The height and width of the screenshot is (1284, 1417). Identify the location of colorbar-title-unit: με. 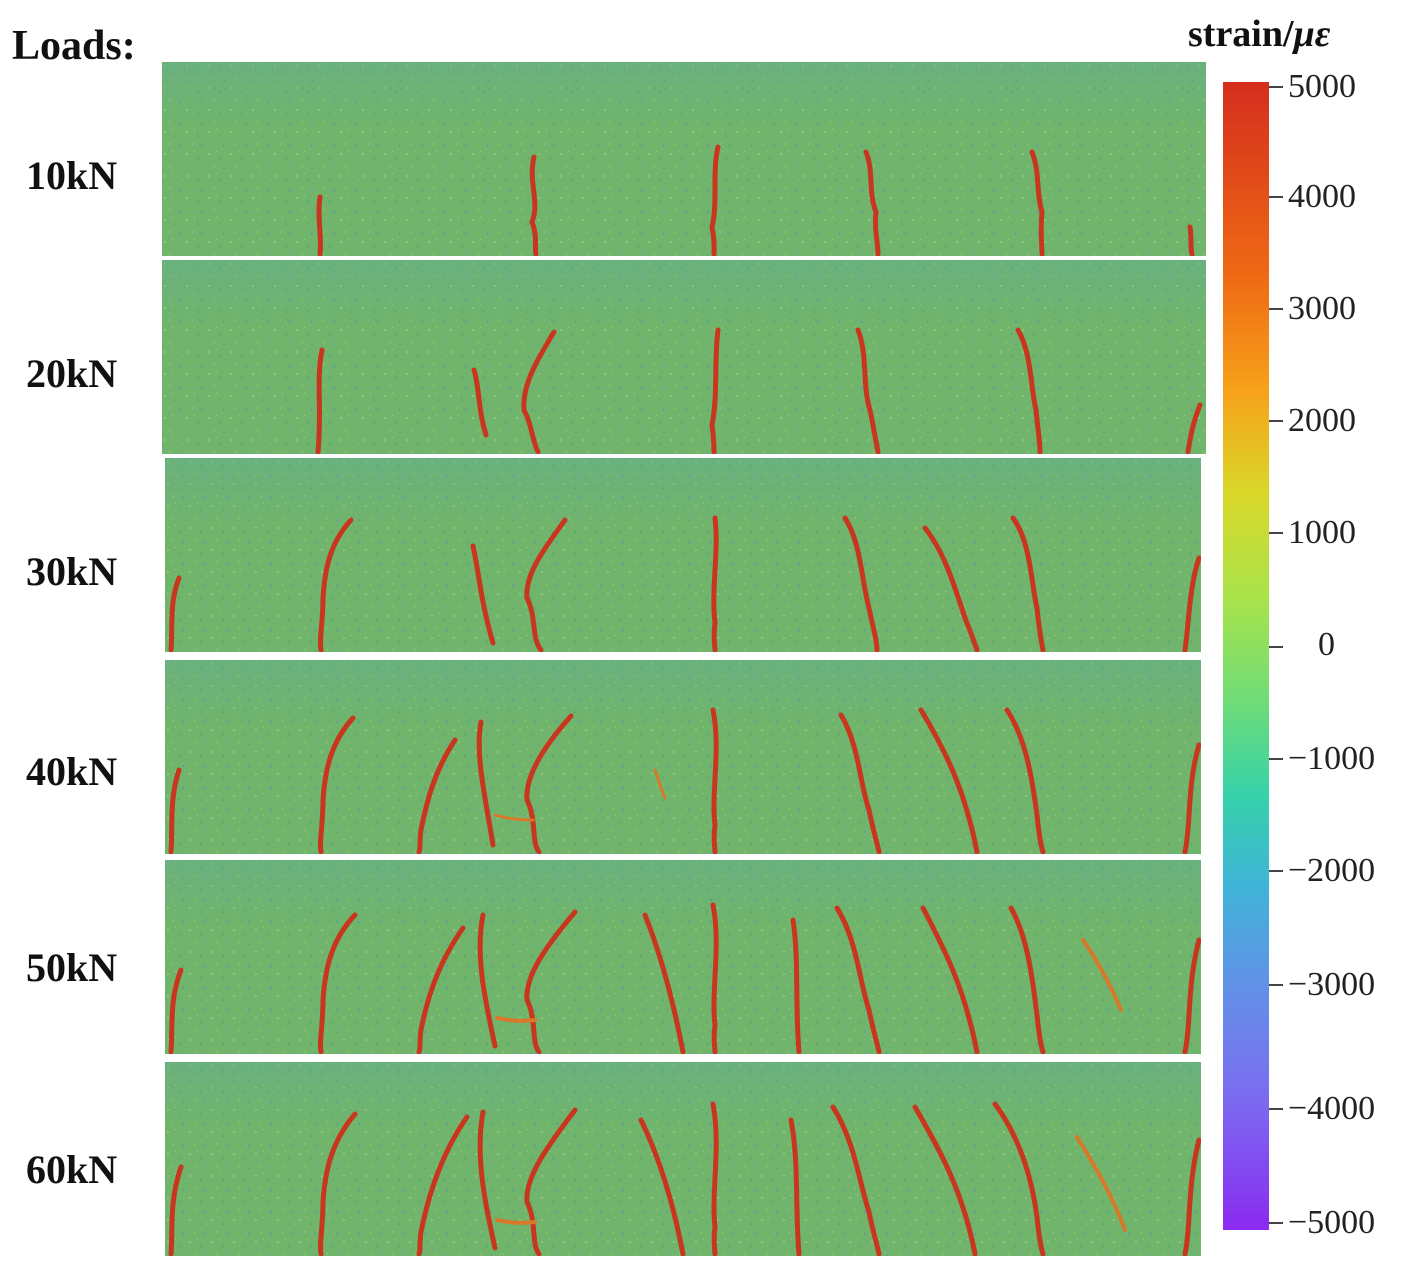
(1312, 34).